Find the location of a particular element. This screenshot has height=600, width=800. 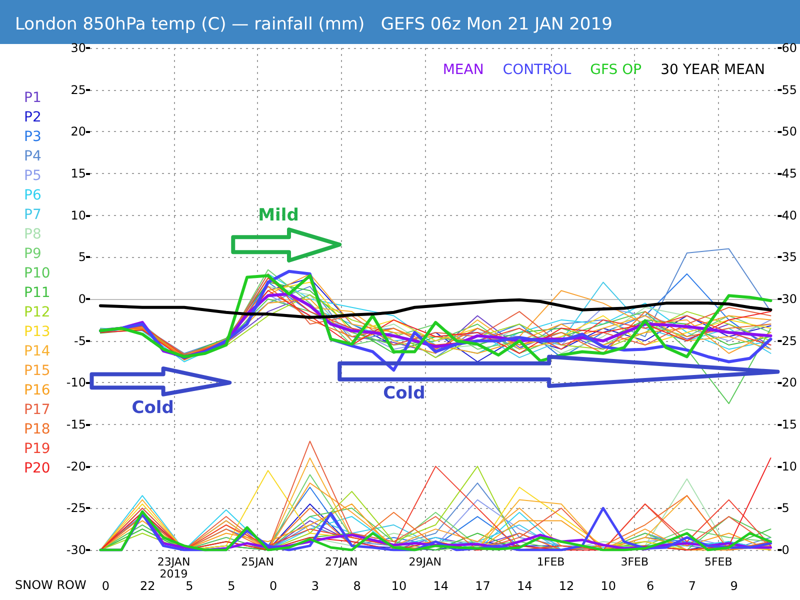

text: 8 is located at coordinates (357, 586).